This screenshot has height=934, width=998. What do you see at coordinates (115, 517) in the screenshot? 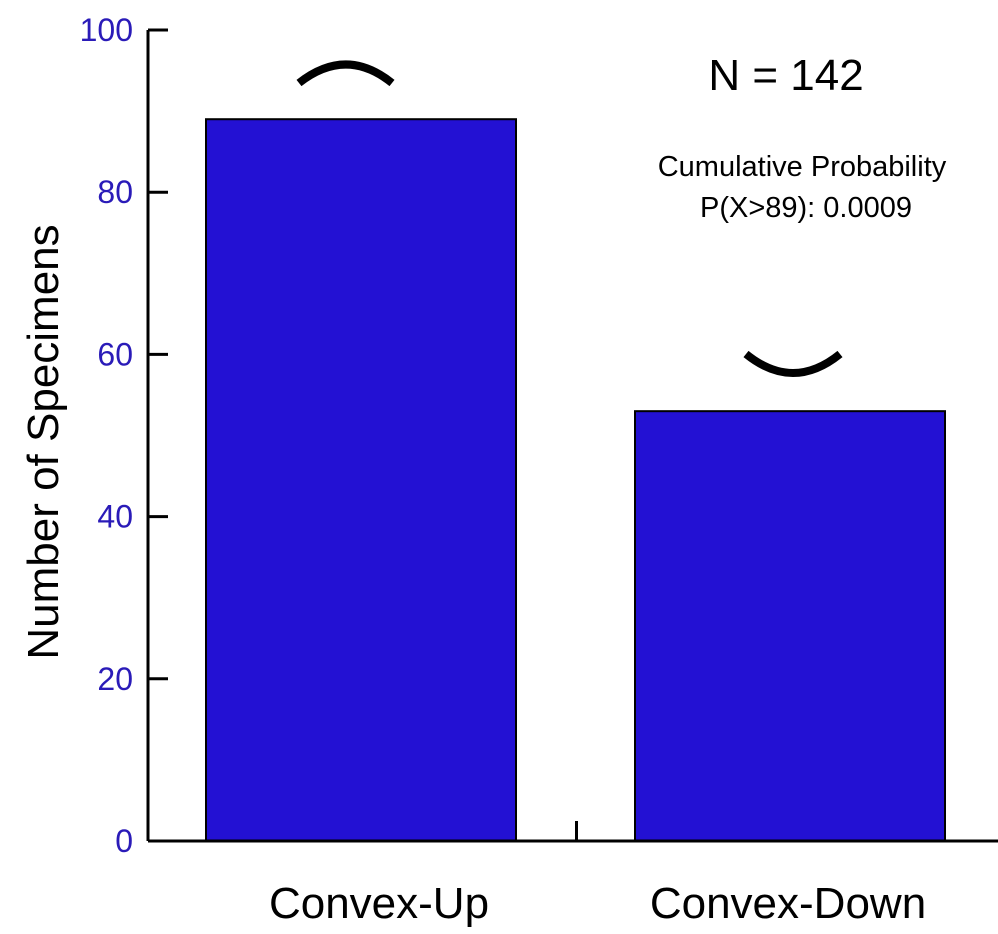
I see `y-tick-label-40: 40` at bounding box center [115, 517].